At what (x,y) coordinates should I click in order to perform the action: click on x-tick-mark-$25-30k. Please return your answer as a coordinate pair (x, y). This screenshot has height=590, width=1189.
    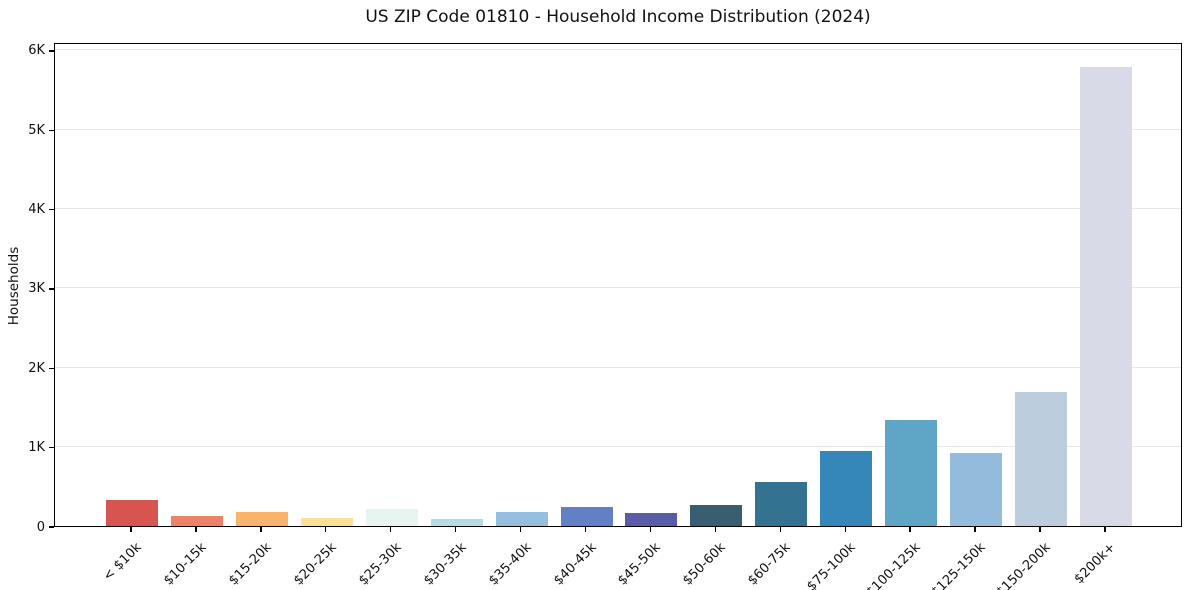
    Looking at the image, I should click on (391, 529).